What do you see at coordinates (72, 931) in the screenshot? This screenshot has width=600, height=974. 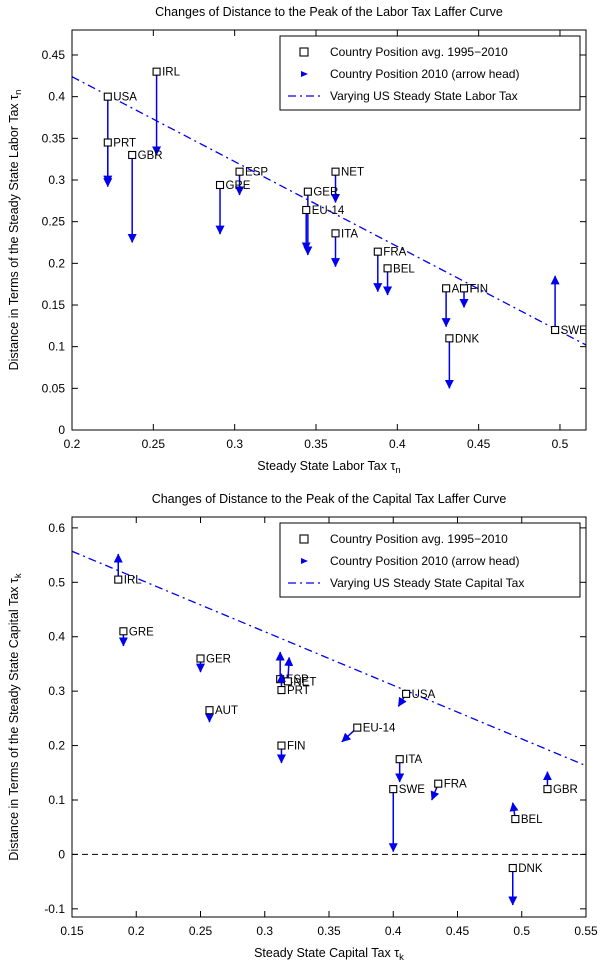 I see `x-tick-label: 0.15` at bounding box center [72, 931].